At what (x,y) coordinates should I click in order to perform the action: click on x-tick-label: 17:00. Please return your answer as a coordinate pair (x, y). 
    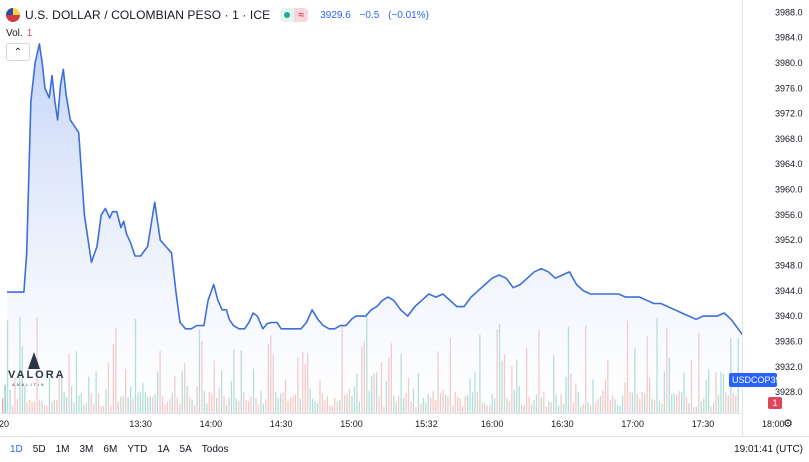
    Looking at the image, I should click on (632, 424).